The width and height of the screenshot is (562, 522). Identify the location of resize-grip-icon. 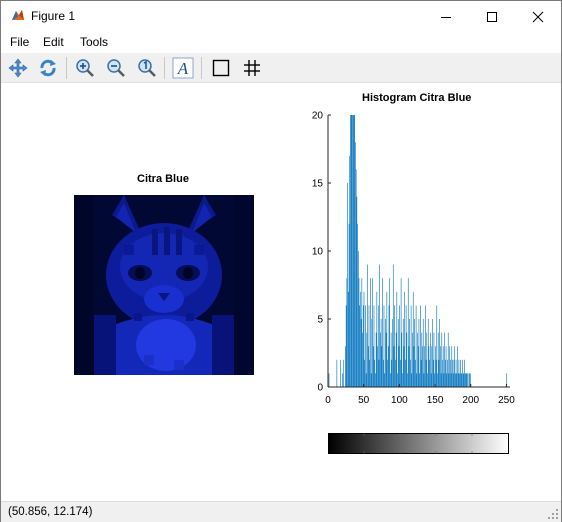
(553, 514).